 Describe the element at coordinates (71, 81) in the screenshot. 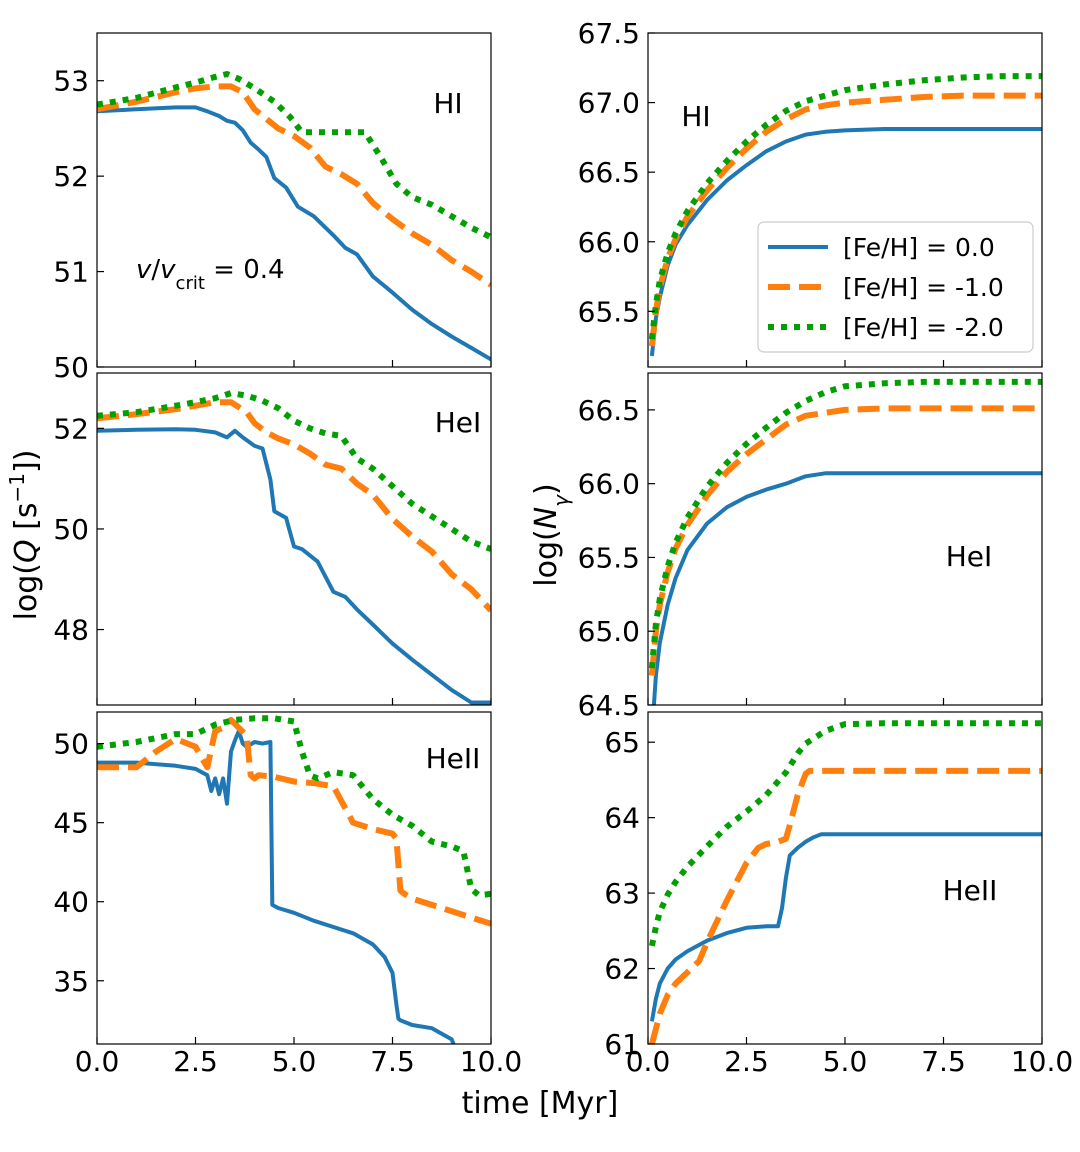

I see `y-tick-label: 53` at that location.